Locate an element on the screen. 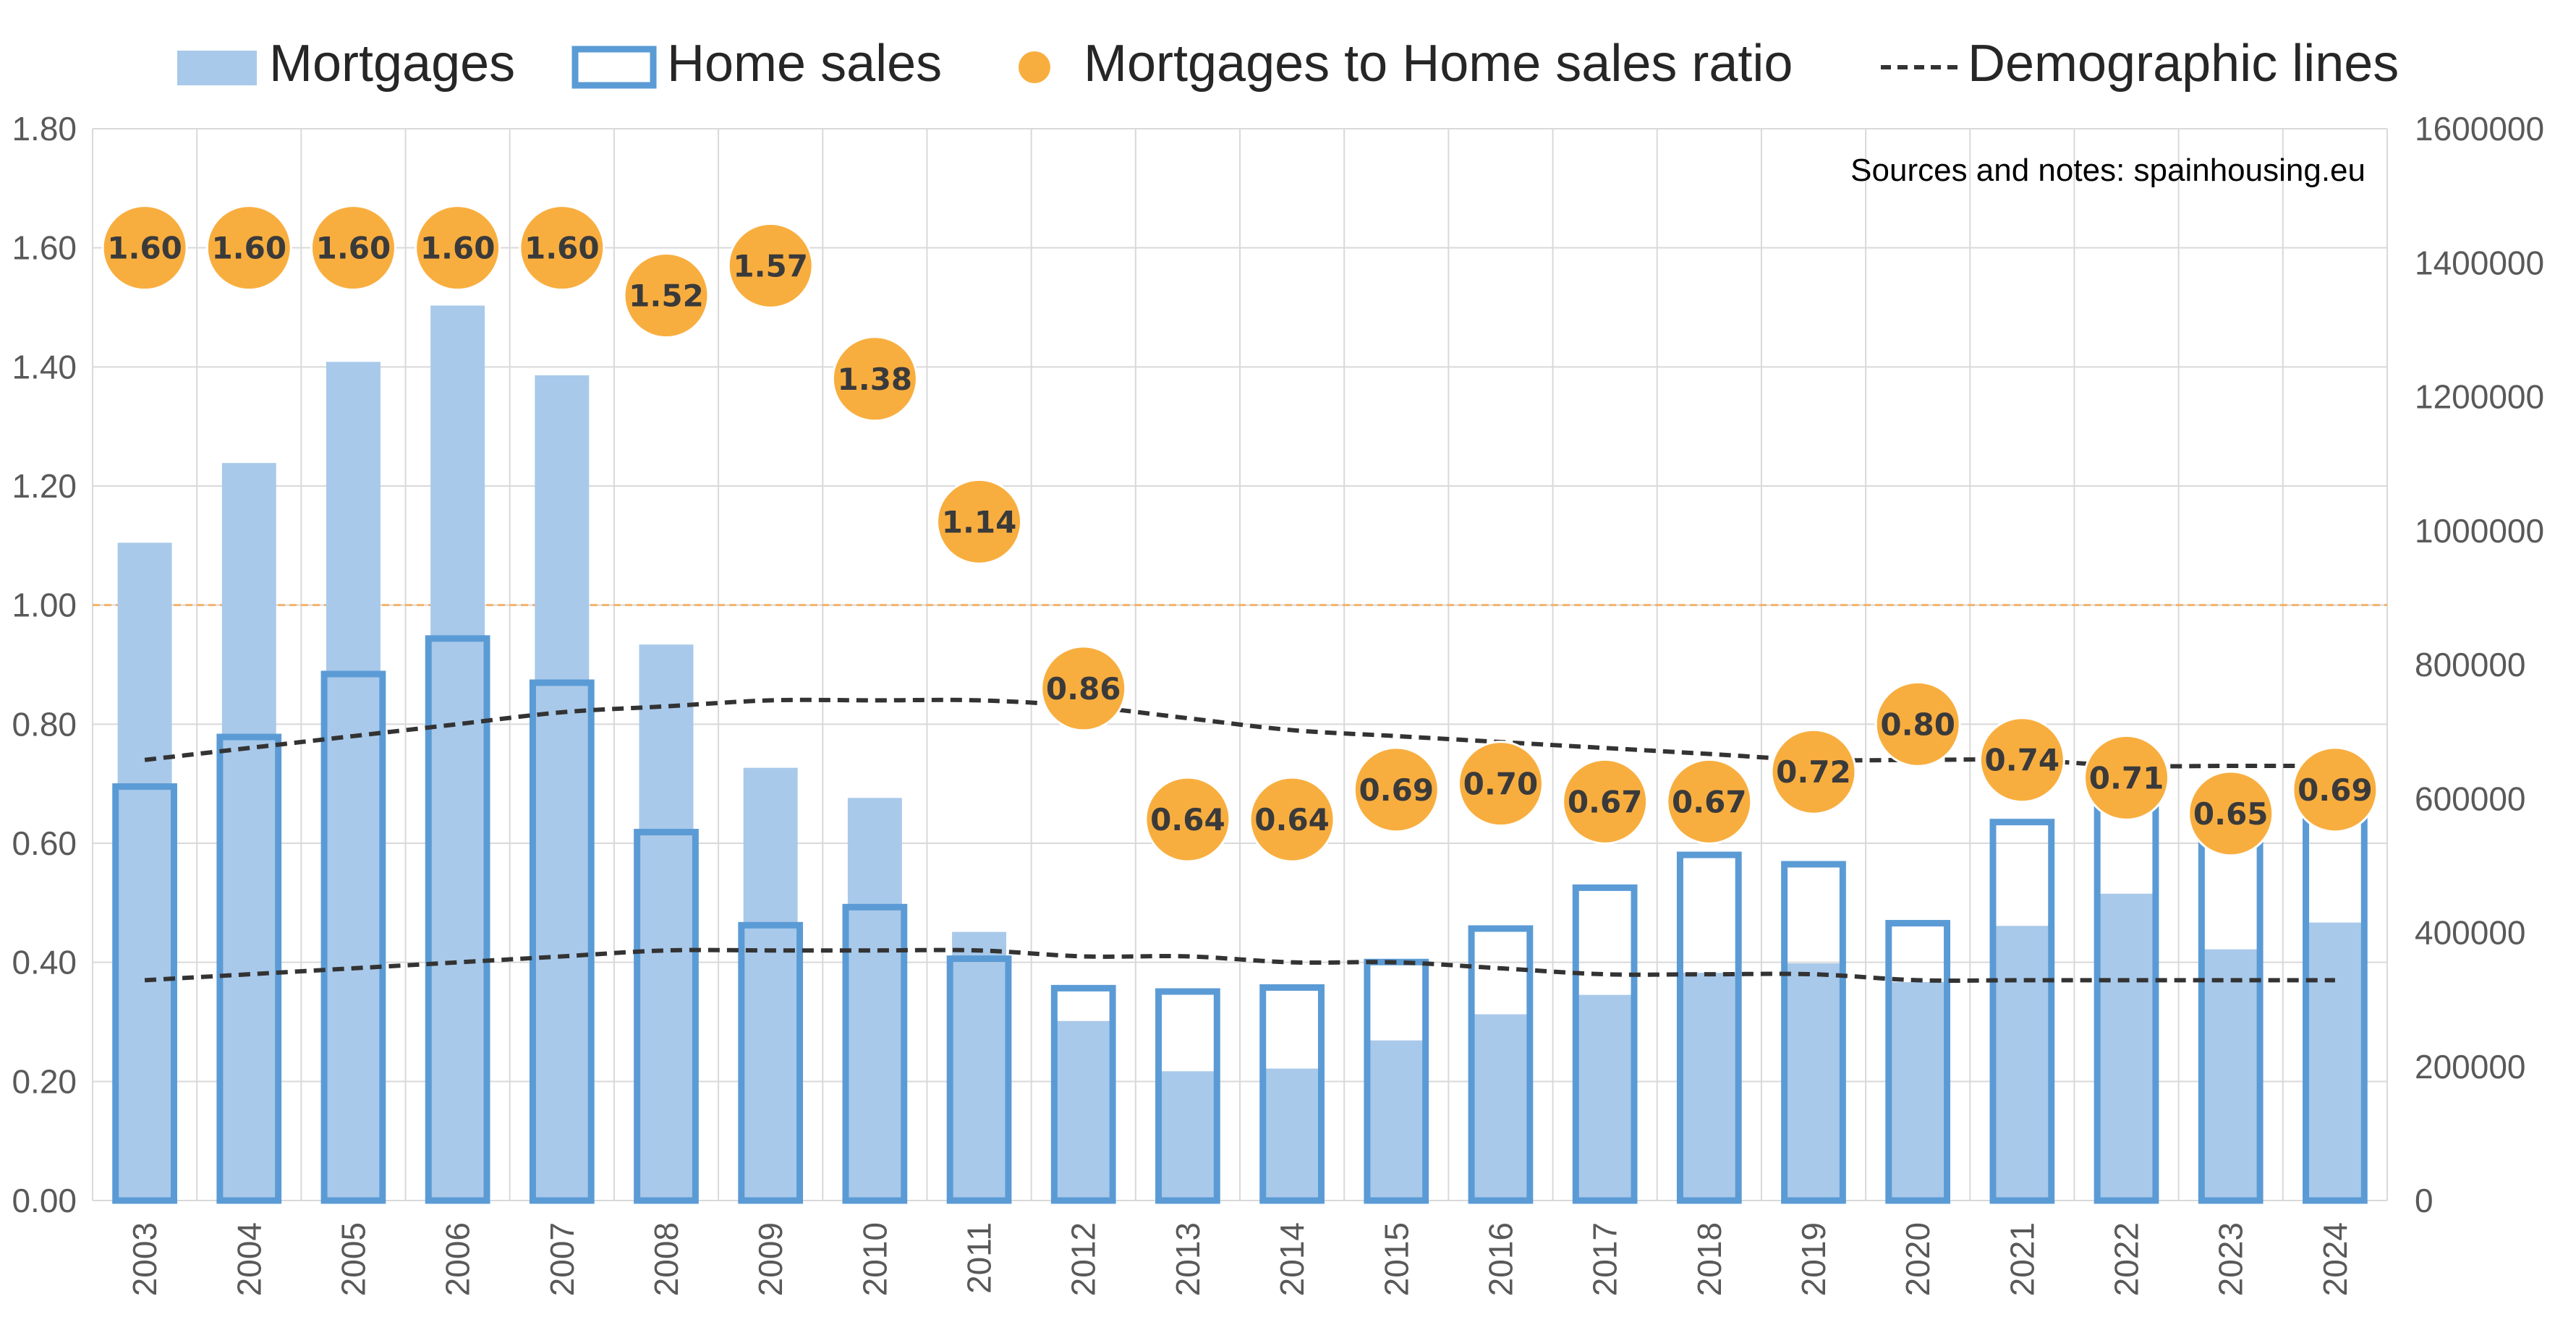 Image resolution: width=2576 pixels, height=1343 pixels. legend-label-ratio: Mortgages to Home sales ratio is located at coordinates (1438, 64).